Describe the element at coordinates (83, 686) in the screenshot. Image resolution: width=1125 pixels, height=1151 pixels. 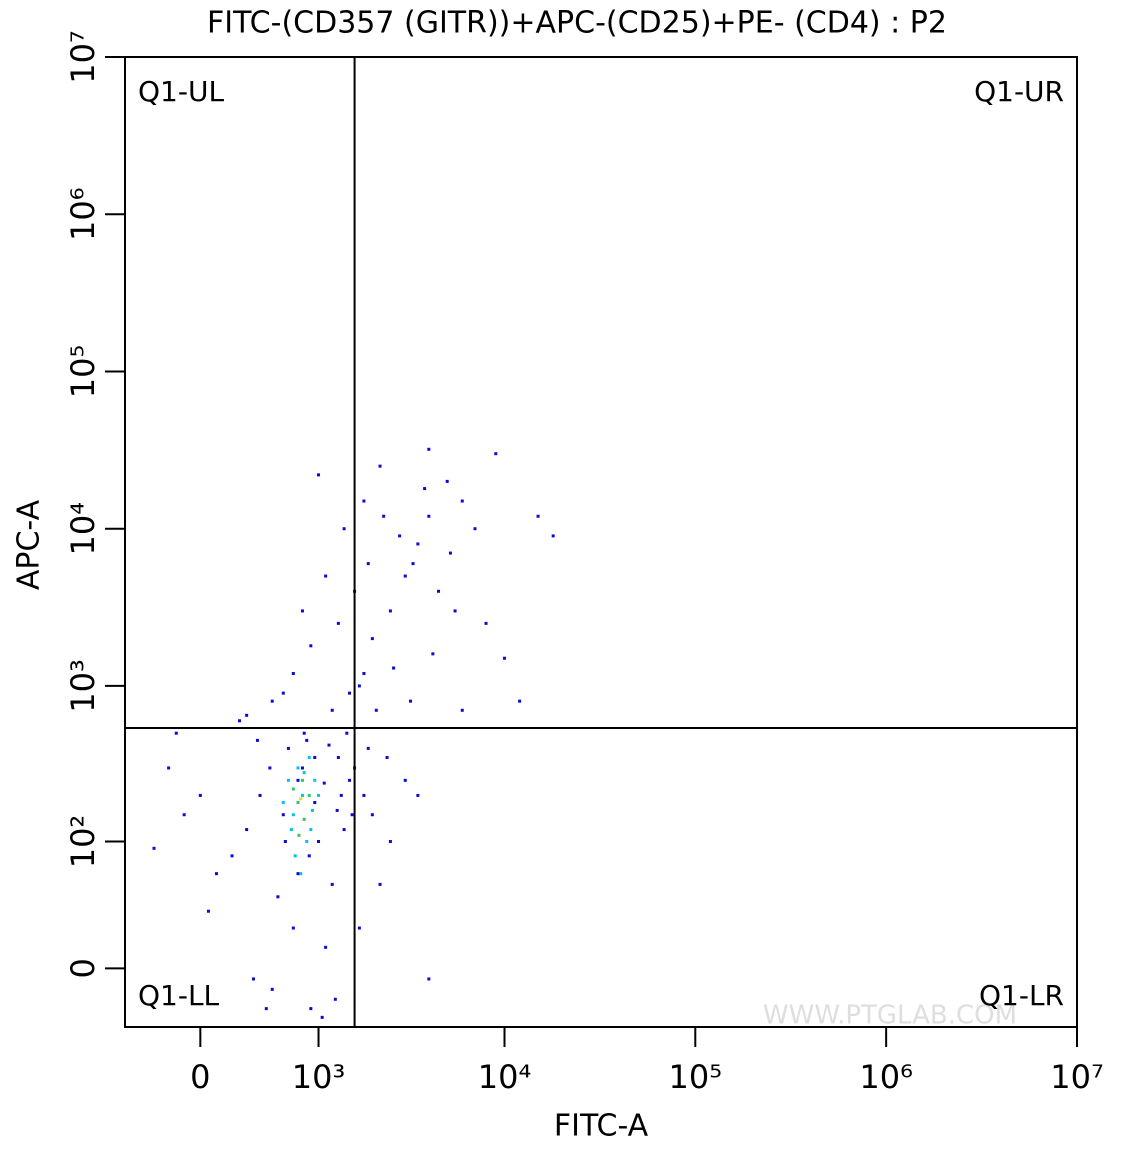
I see `y-tick-label: 10³` at that location.